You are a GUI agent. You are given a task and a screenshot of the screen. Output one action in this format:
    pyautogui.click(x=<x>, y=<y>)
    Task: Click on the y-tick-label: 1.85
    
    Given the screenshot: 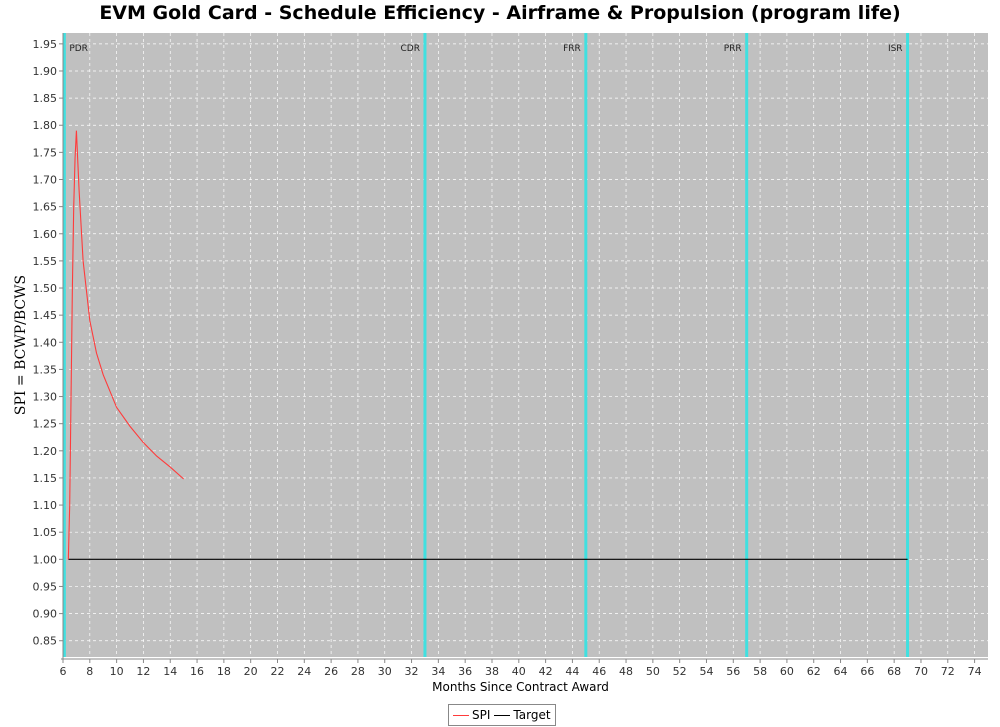 What is the action you would take?
    pyautogui.click(x=45, y=98)
    